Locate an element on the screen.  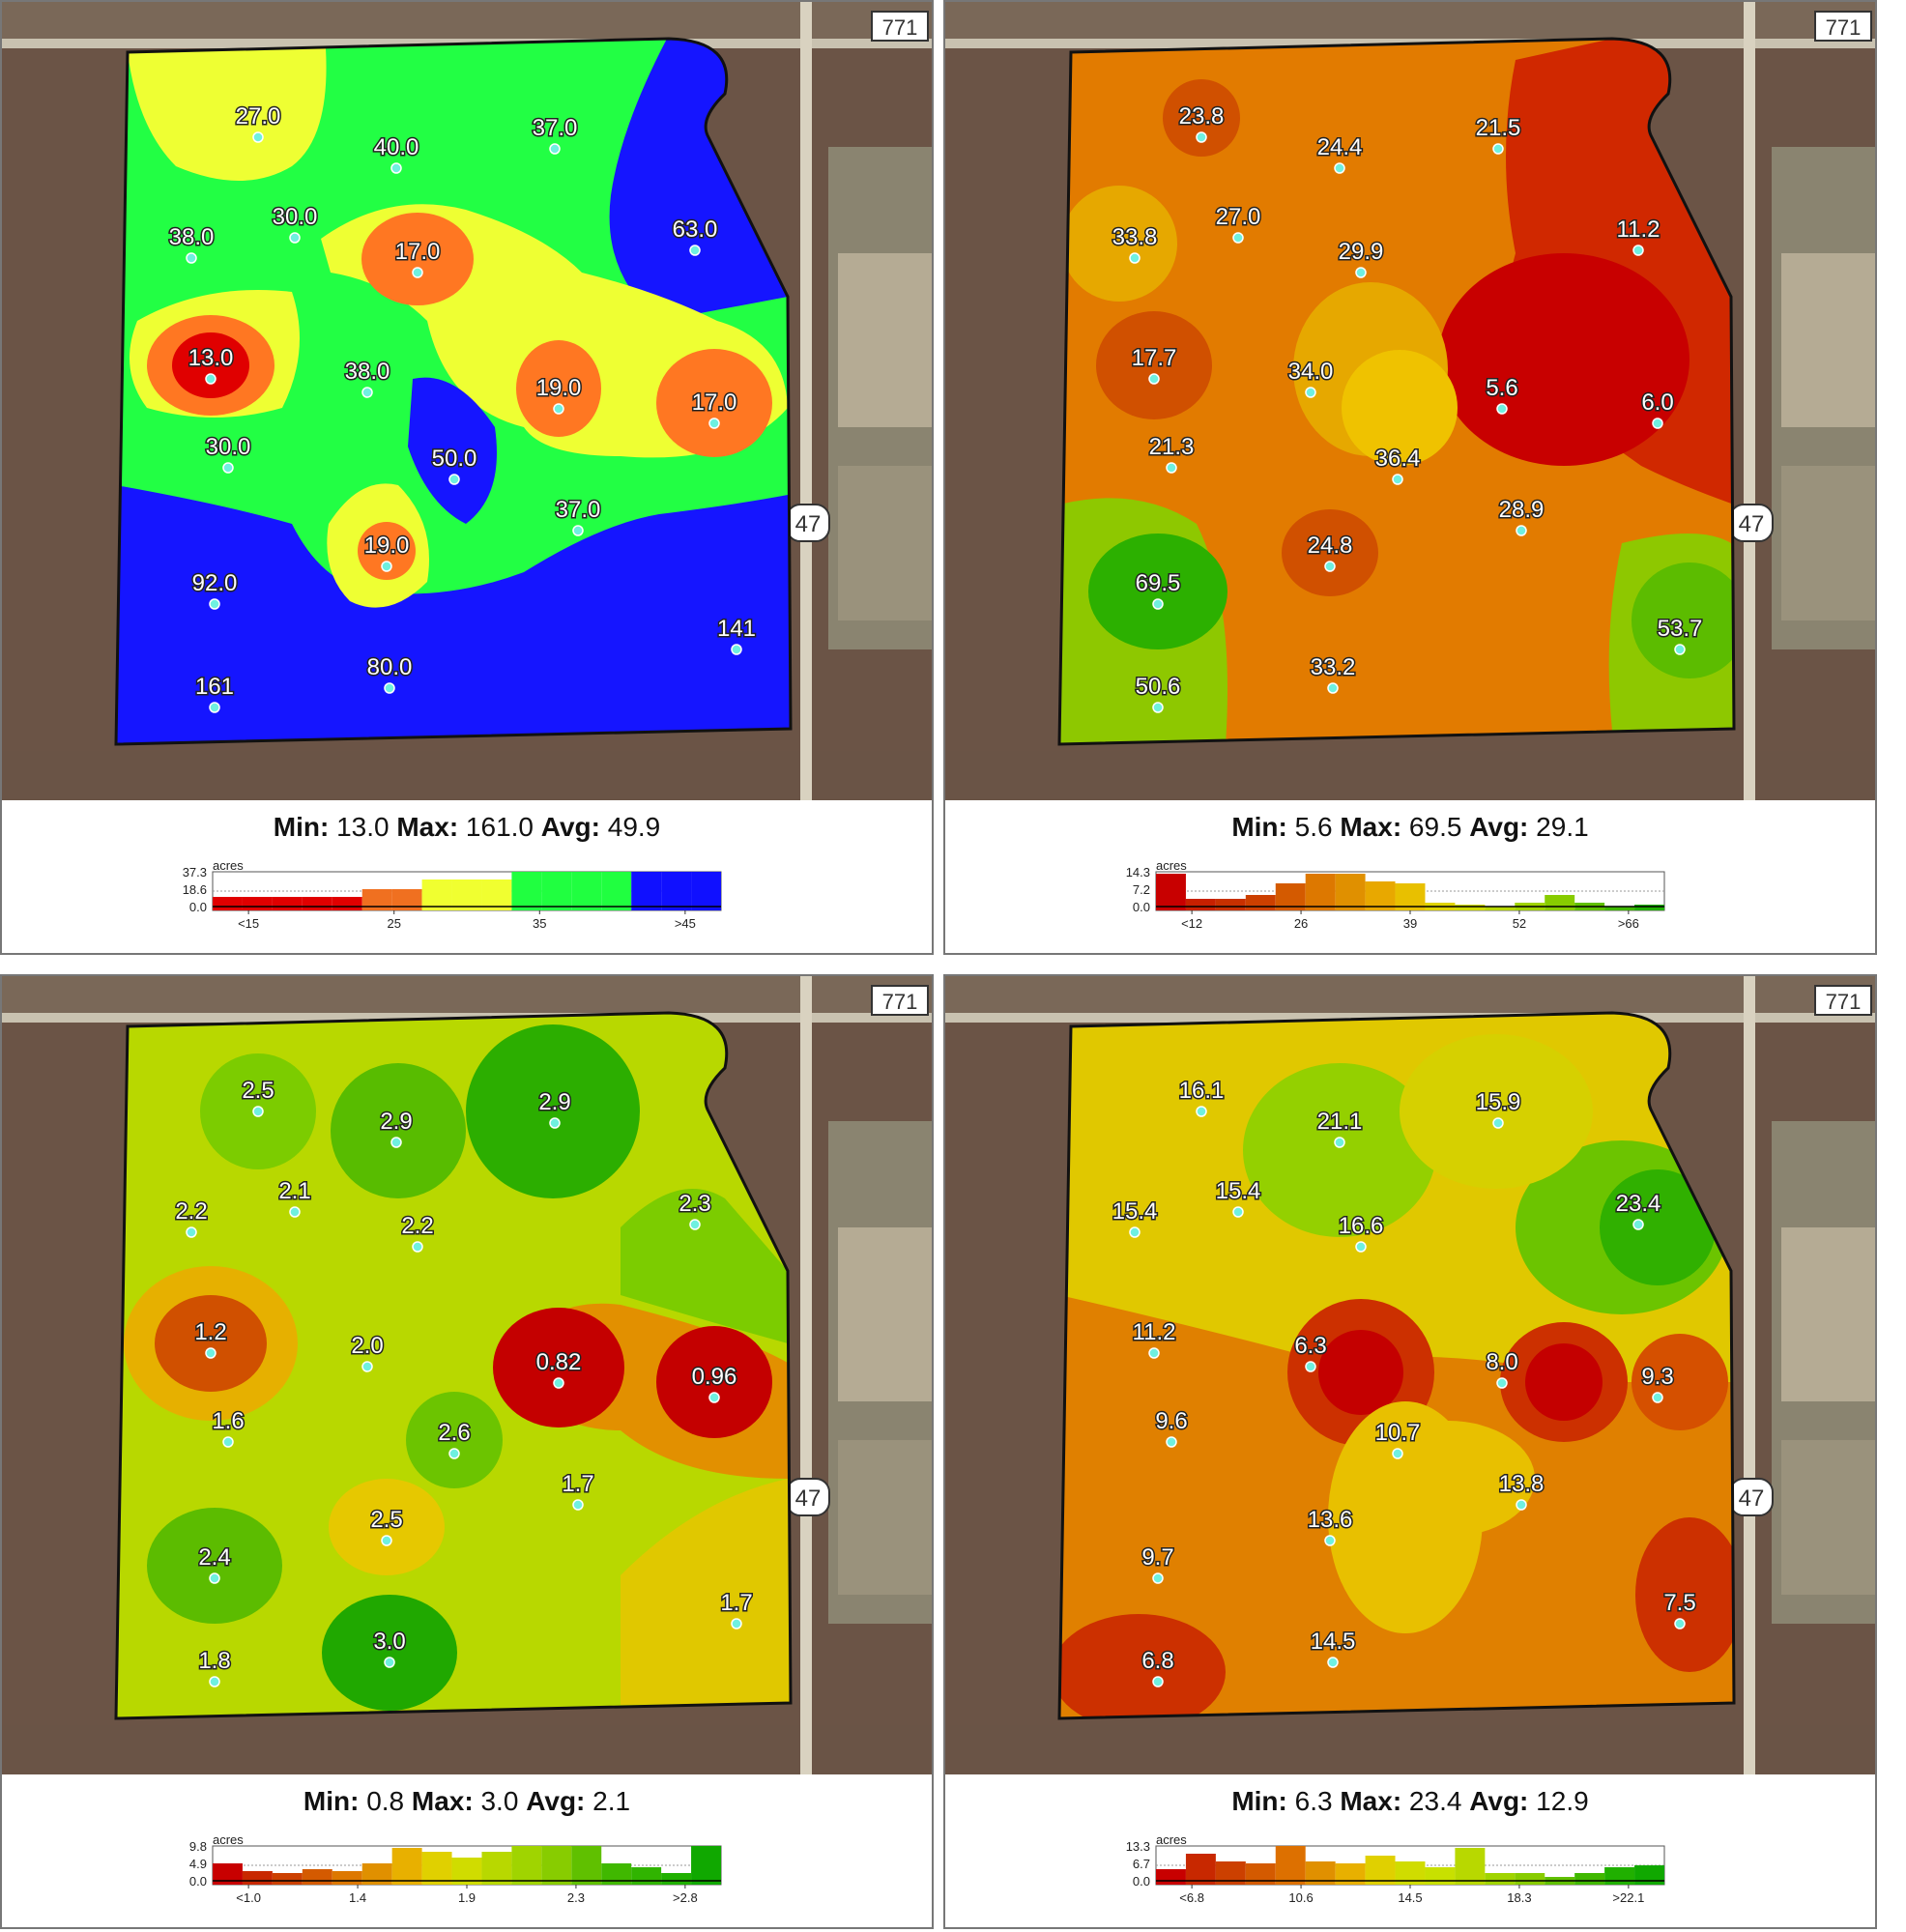
sample-point: 21.1 is located at coordinates (1339, 1128).